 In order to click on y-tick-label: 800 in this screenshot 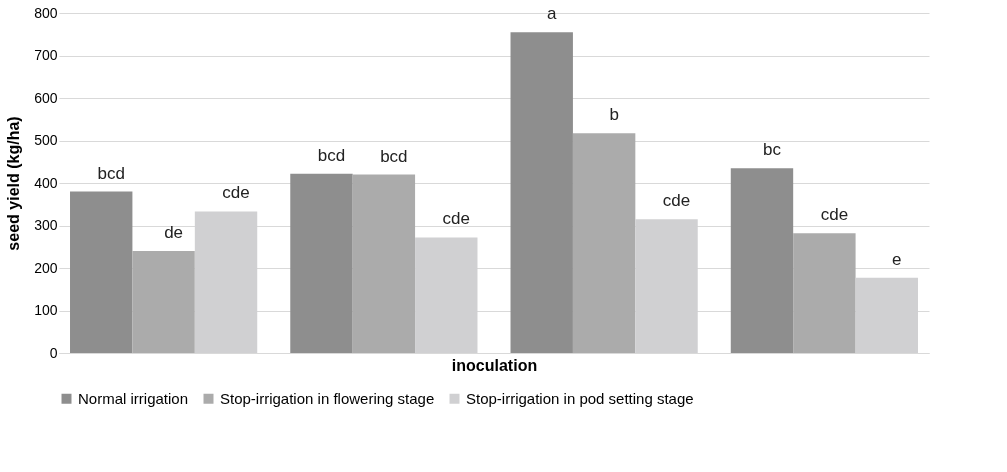, I will do `click(46, 12)`.